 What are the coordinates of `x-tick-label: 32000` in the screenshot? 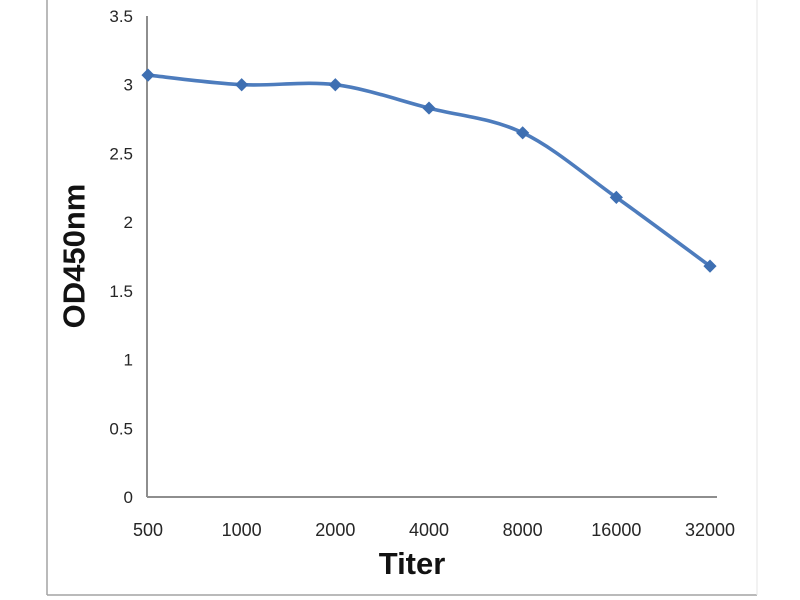 It's located at (710, 530).